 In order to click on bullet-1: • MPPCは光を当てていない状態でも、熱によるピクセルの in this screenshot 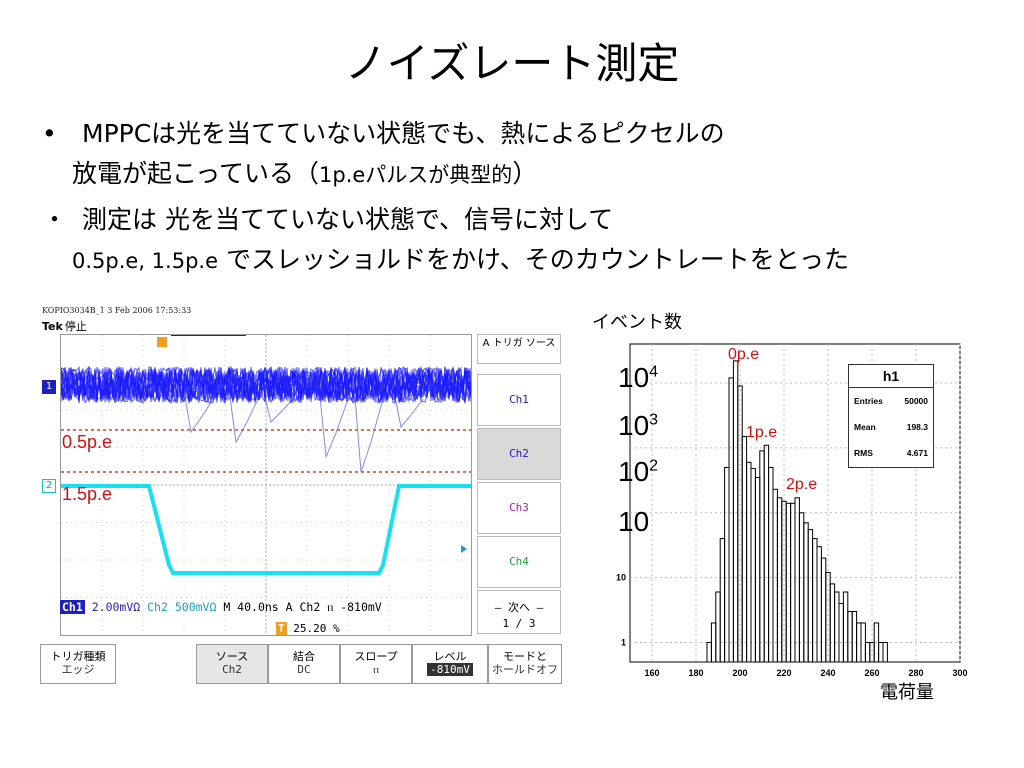, I will do `click(383, 134)`.